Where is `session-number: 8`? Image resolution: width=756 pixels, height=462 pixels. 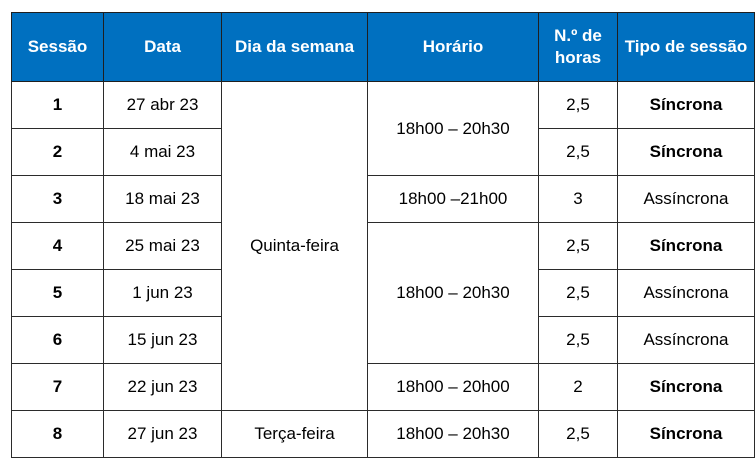
session-number: 8 is located at coordinates (57, 434).